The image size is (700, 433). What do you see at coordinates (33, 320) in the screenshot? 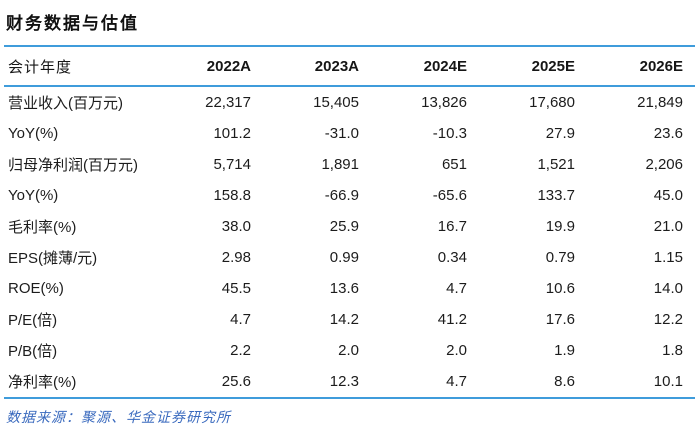
I see `row-label-cell: P/E(倍)` at bounding box center [33, 320].